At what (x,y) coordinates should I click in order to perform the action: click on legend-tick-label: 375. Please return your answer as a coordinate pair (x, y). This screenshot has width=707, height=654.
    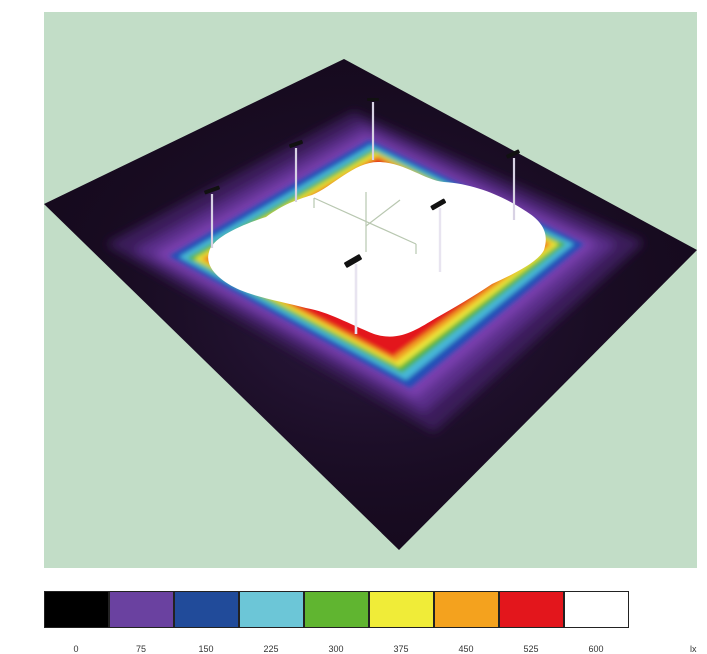
    Looking at the image, I should click on (401, 649).